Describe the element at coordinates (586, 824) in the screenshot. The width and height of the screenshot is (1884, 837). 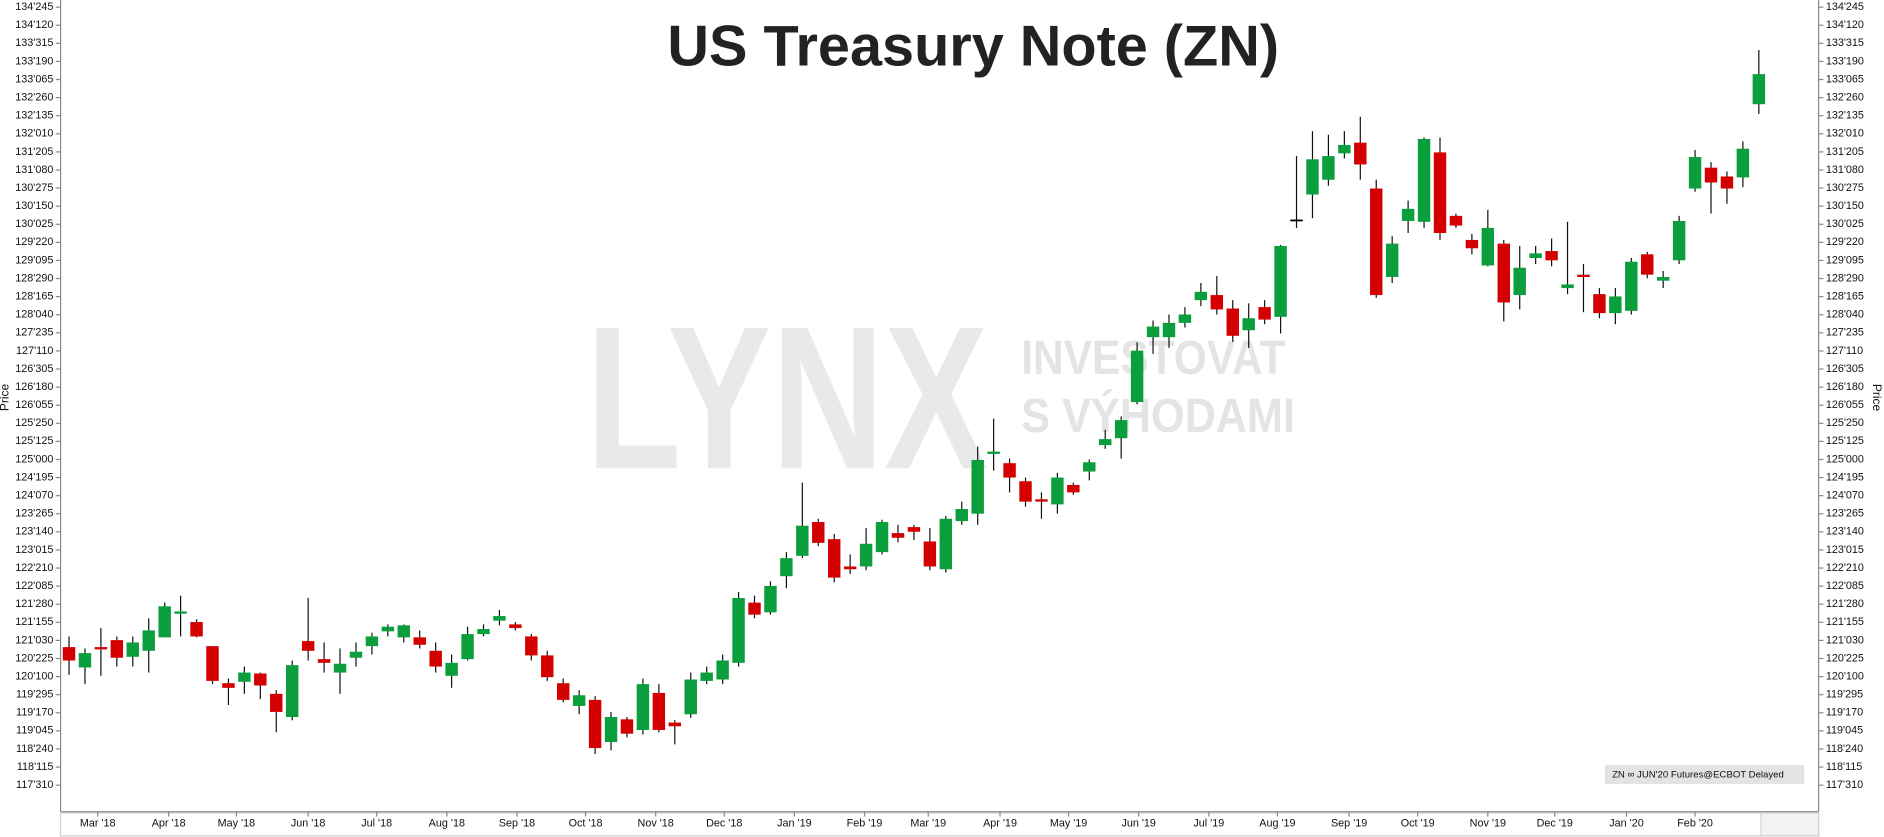
I see `x-tick-label: Oct '18` at that location.